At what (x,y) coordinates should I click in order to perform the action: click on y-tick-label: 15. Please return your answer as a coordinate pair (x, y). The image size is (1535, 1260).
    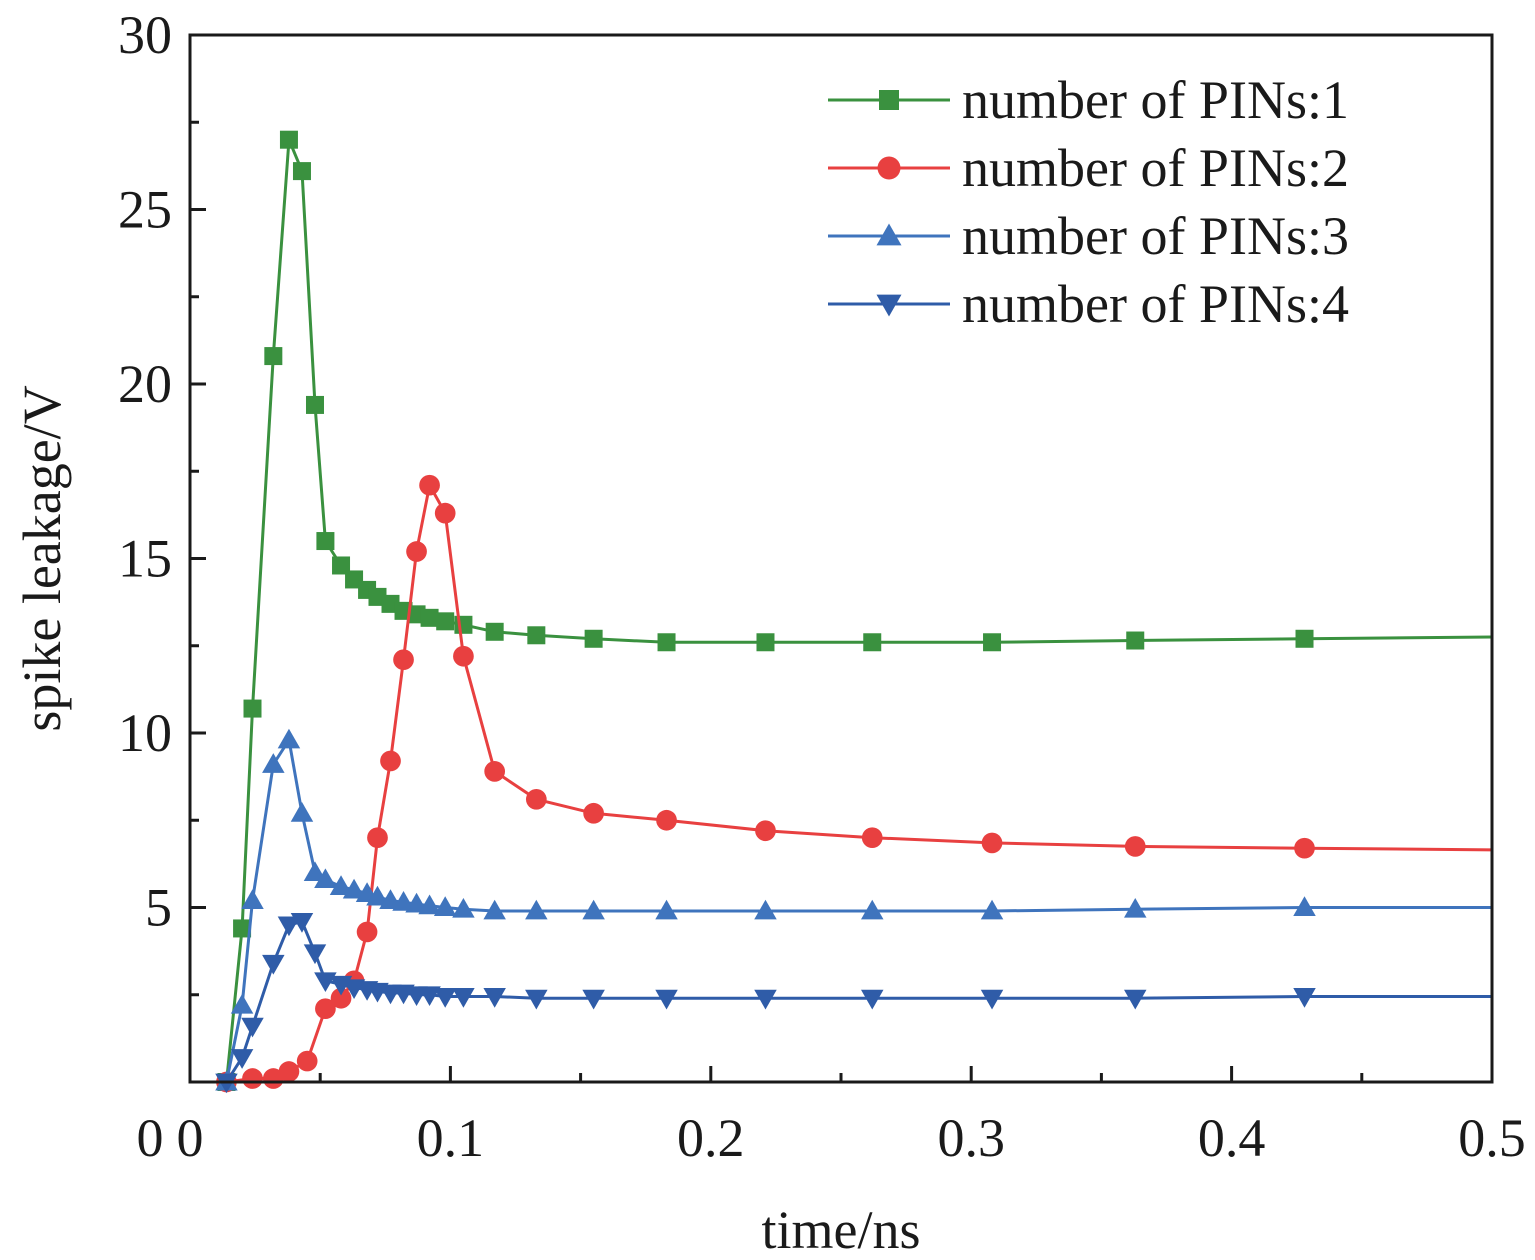
    Looking at the image, I should click on (145, 559).